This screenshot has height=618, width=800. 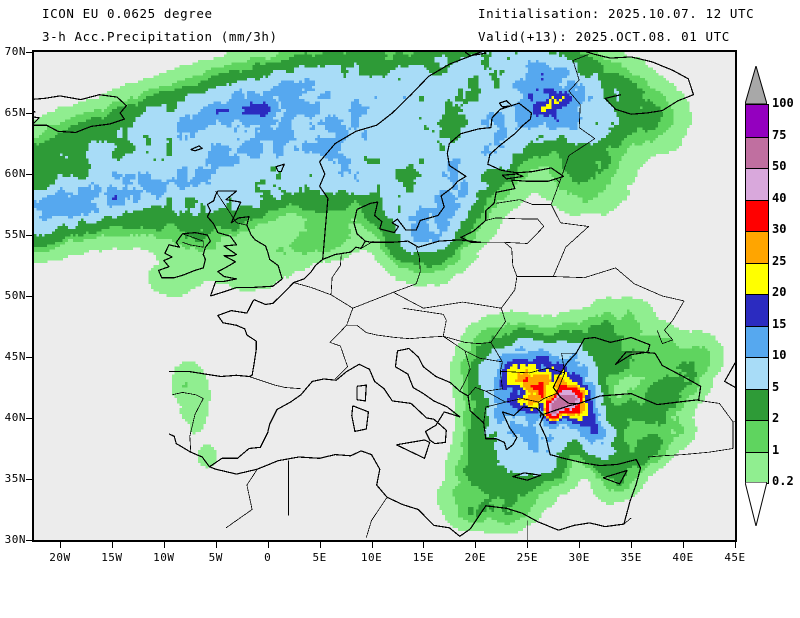 What do you see at coordinates (215, 557) in the screenshot?
I see `x-axis-label: 5W` at bounding box center [215, 557].